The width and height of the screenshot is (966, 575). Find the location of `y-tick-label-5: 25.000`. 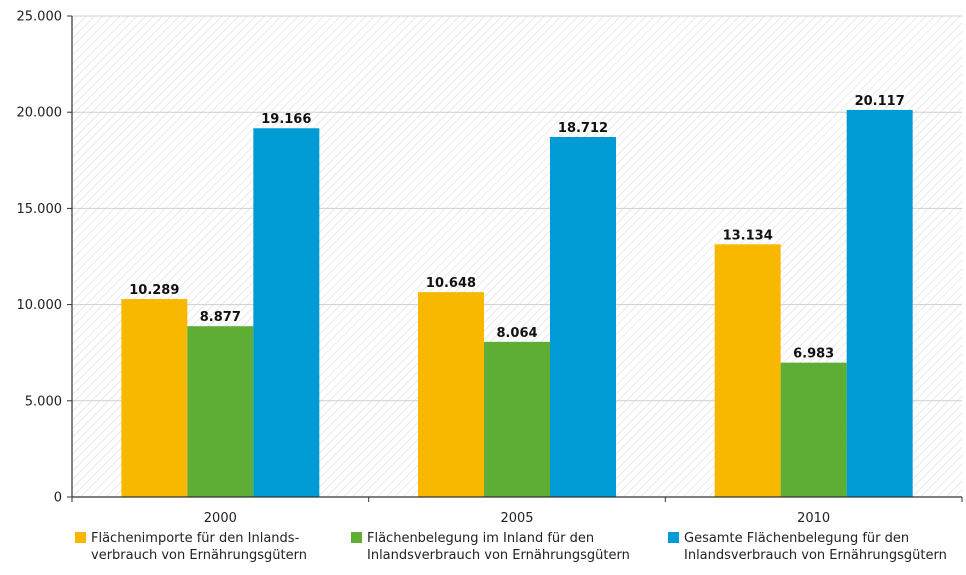

y-tick-label-5: 25.000 is located at coordinates (40, 17).